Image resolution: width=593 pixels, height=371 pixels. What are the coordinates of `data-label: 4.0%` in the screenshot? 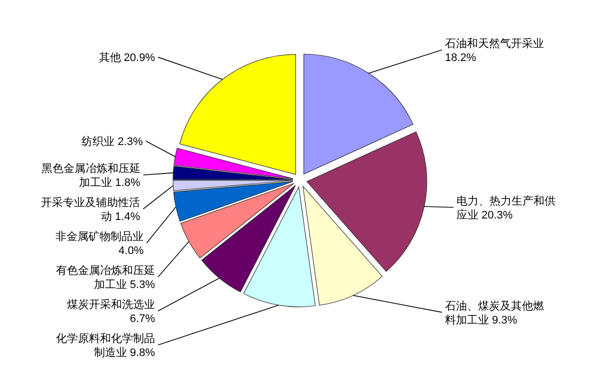 It's located at (131, 251).